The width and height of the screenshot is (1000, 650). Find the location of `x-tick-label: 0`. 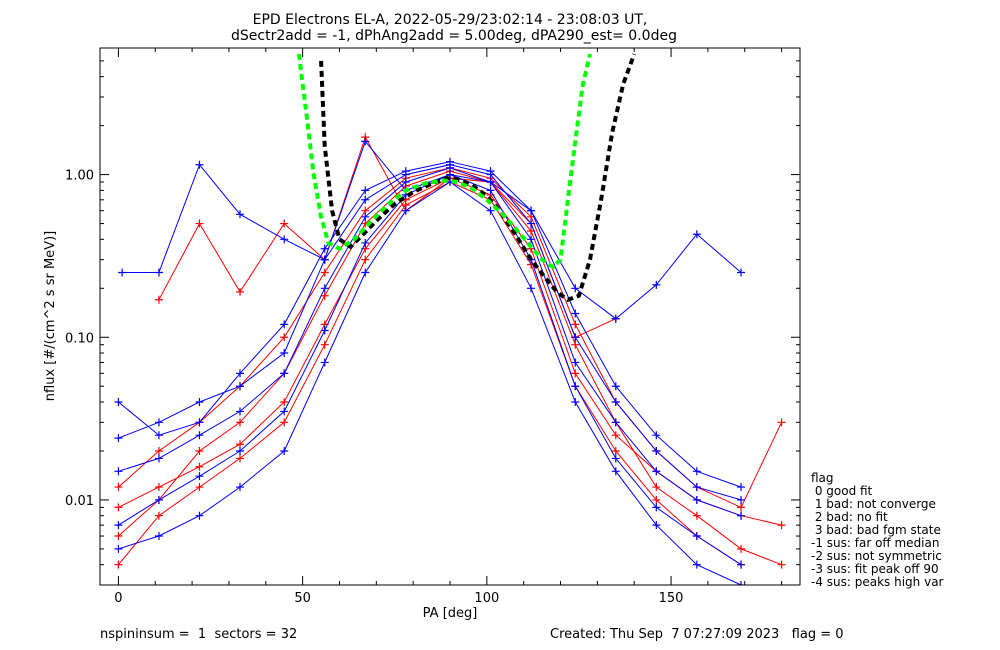

x-tick-label: 0 is located at coordinates (118, 598).